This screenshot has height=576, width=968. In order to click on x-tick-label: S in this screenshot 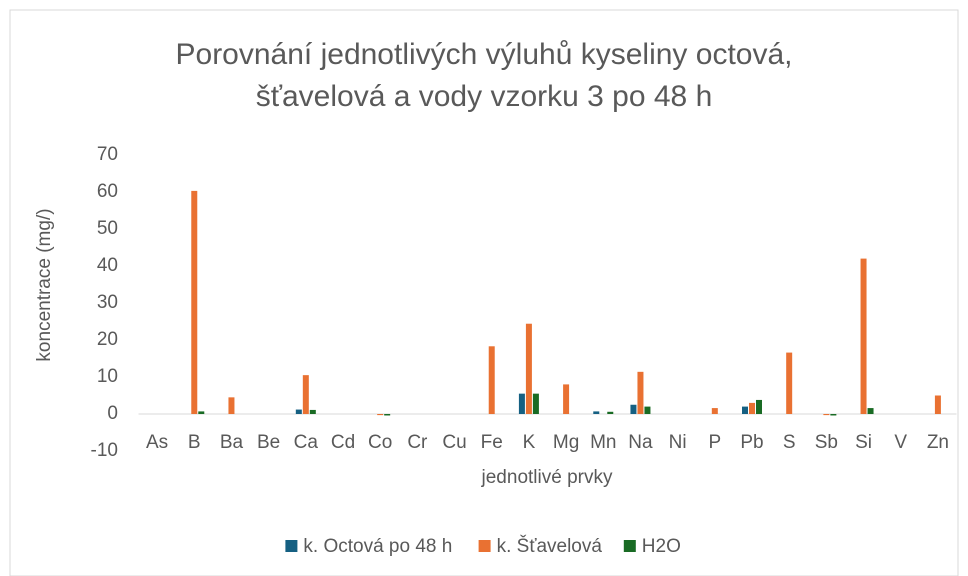, I will do `click(789, 442)`.